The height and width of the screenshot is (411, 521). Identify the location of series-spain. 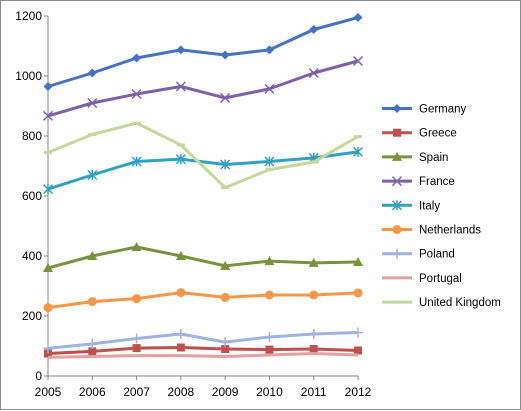
(203, 257).